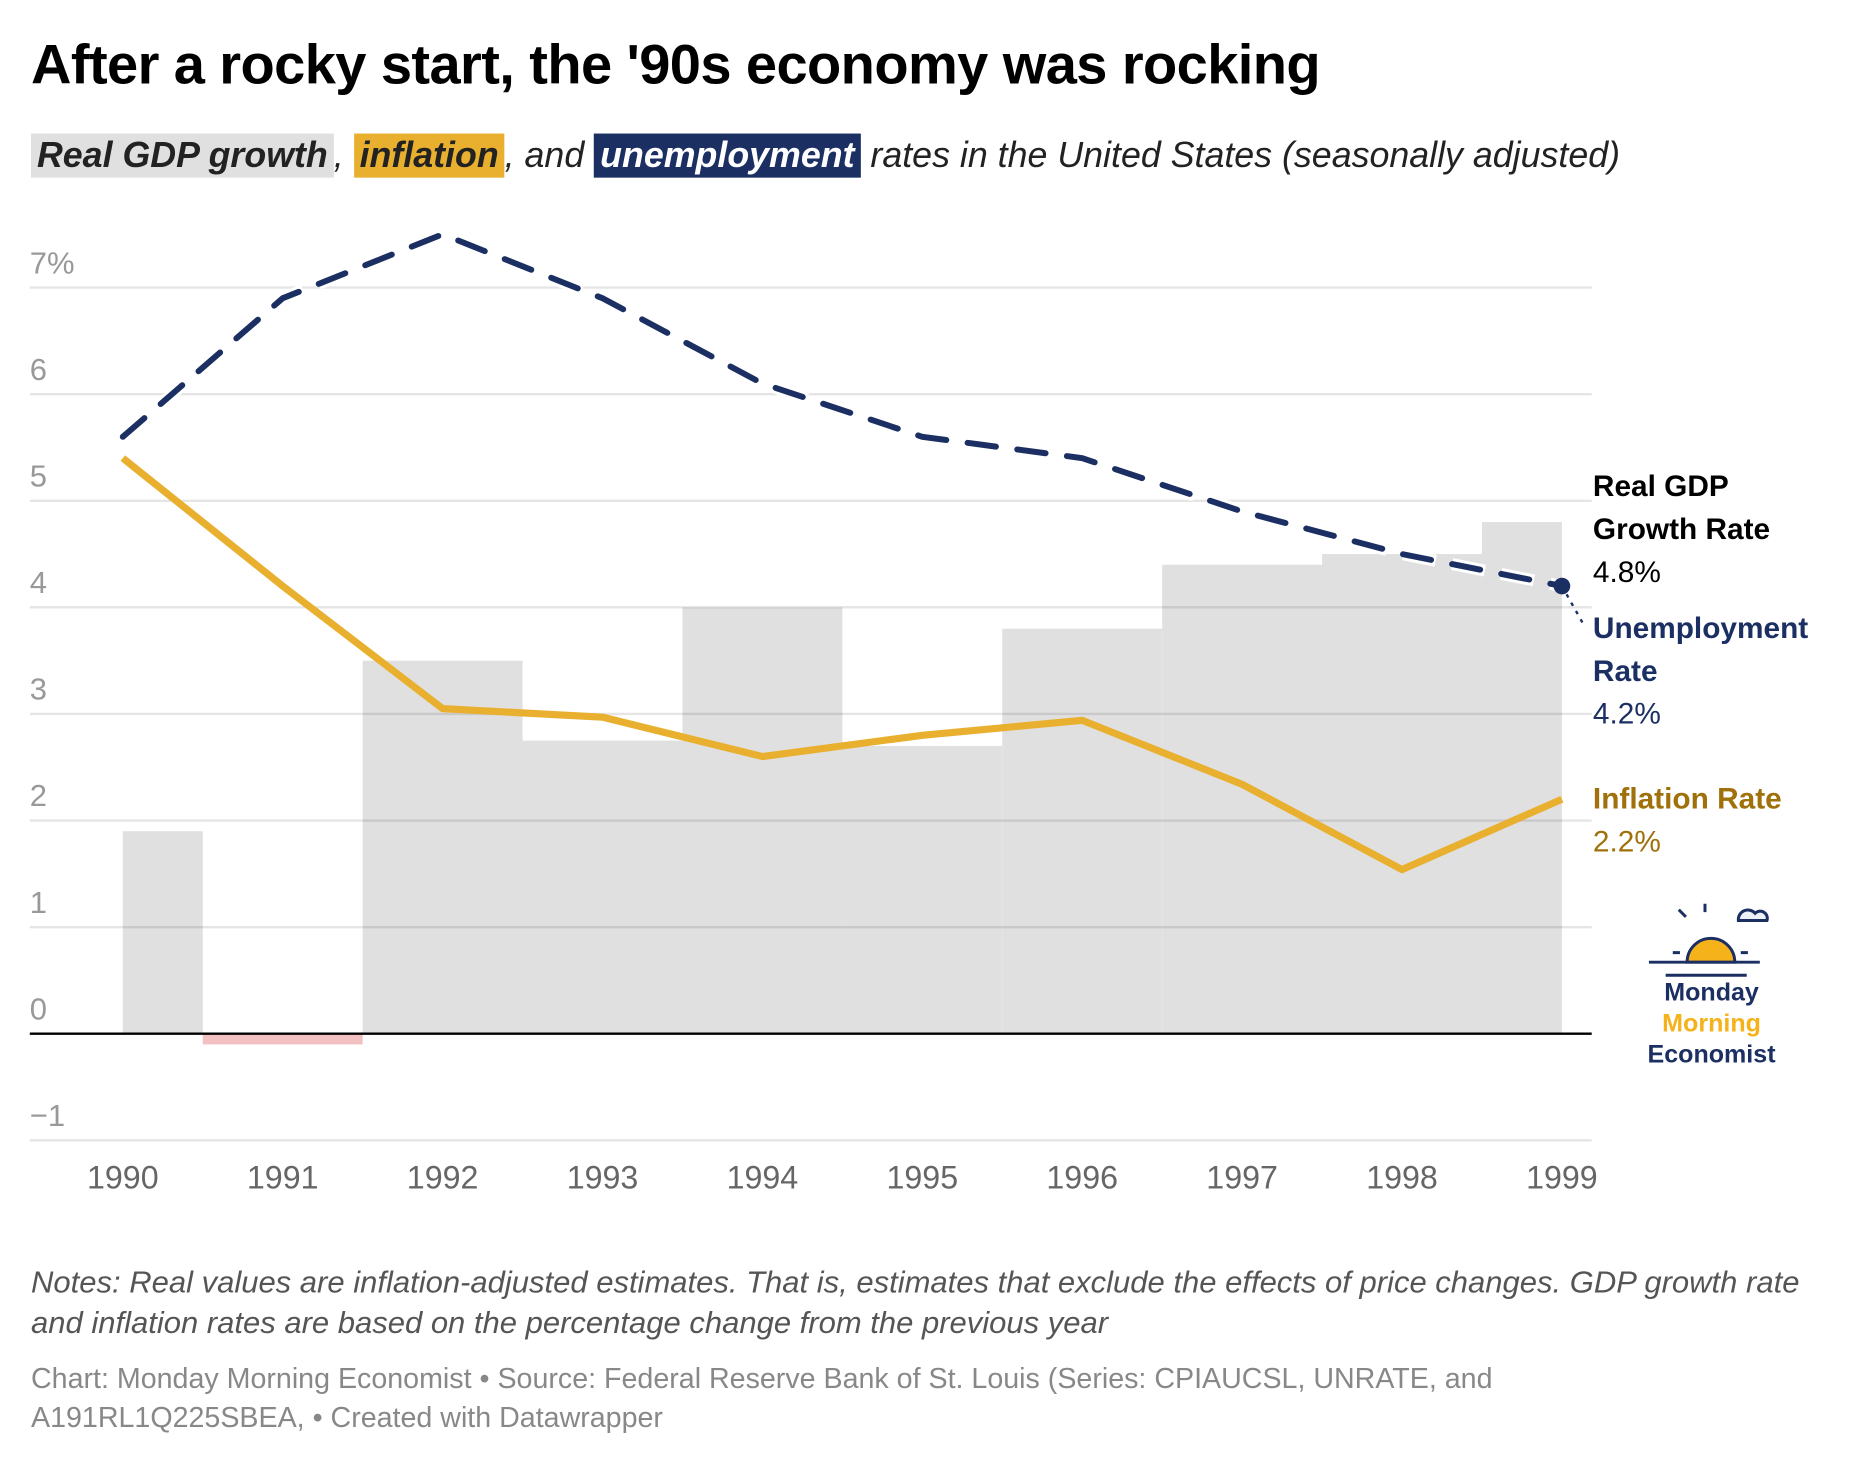 This screenshot has height=1462, width=1860. I want to click on x-tick-label: 1998, so click(1402, 1178).